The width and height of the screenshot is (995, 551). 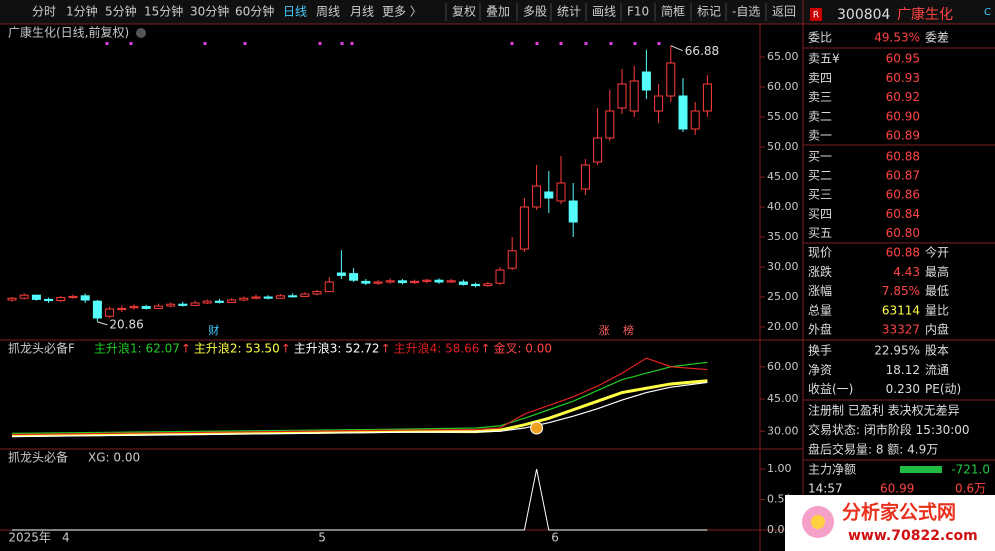 What do you see at coordinates (903, 136) in the screenshot?
I see `quote-value: 60.89` at bounding box center [903, 136].